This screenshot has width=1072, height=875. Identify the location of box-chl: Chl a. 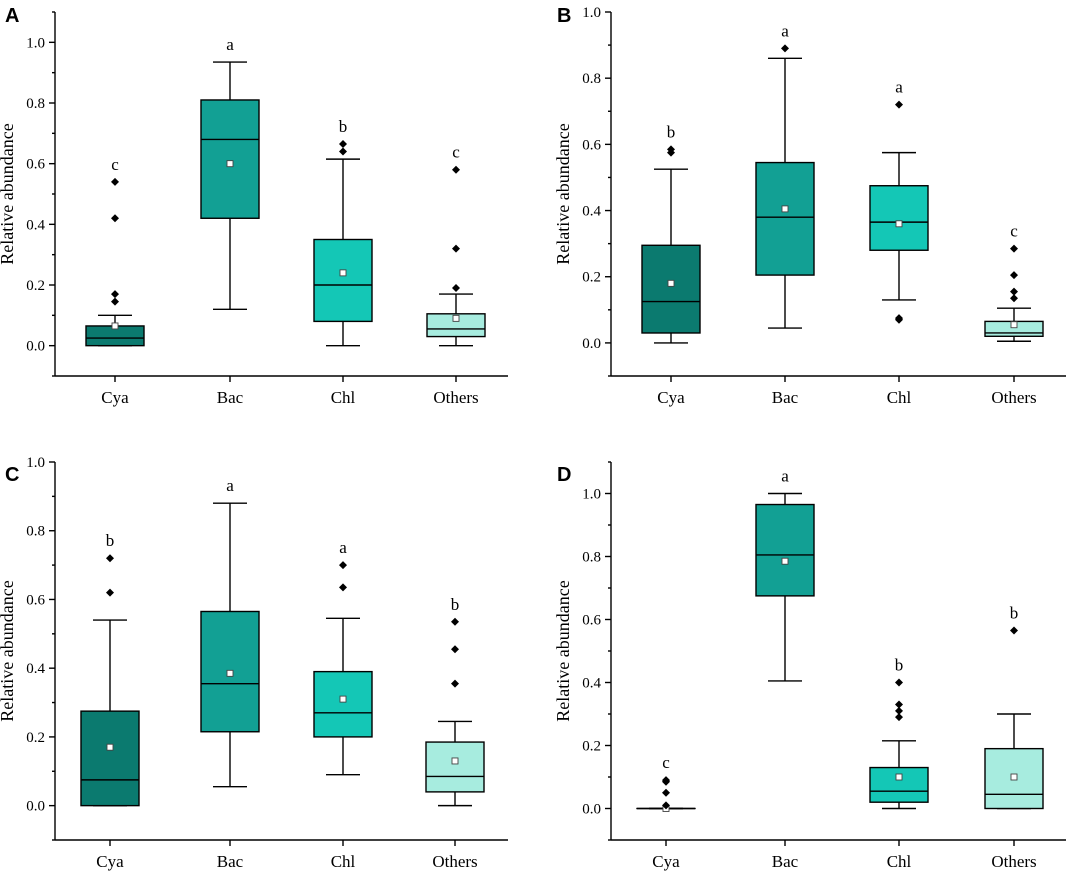
(343, 704).